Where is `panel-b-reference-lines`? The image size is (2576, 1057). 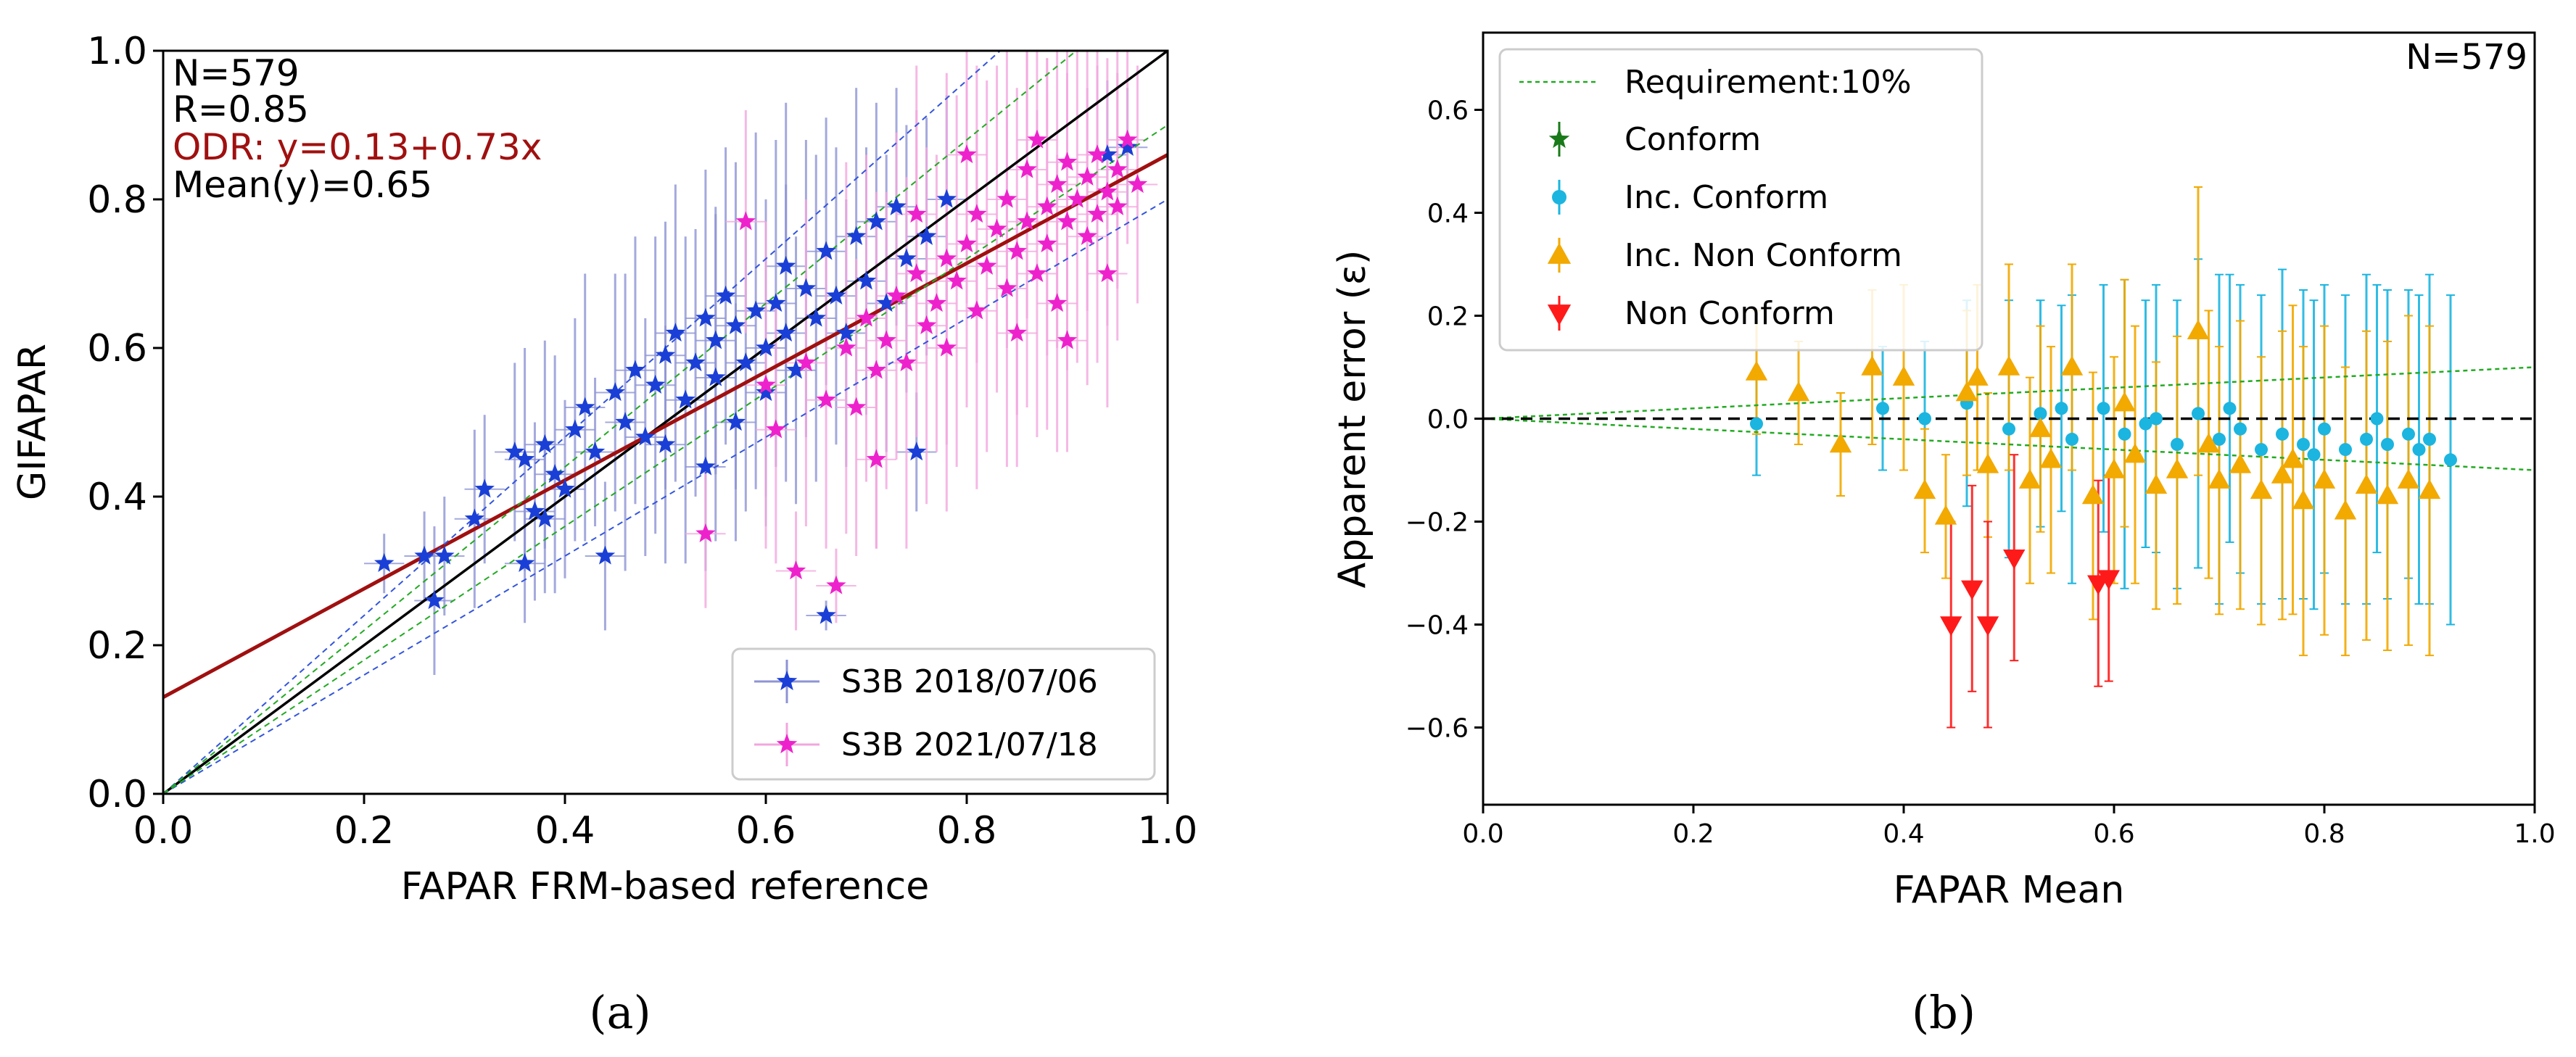
panel-b-reference-lines is located at coordinates (2008, 418).